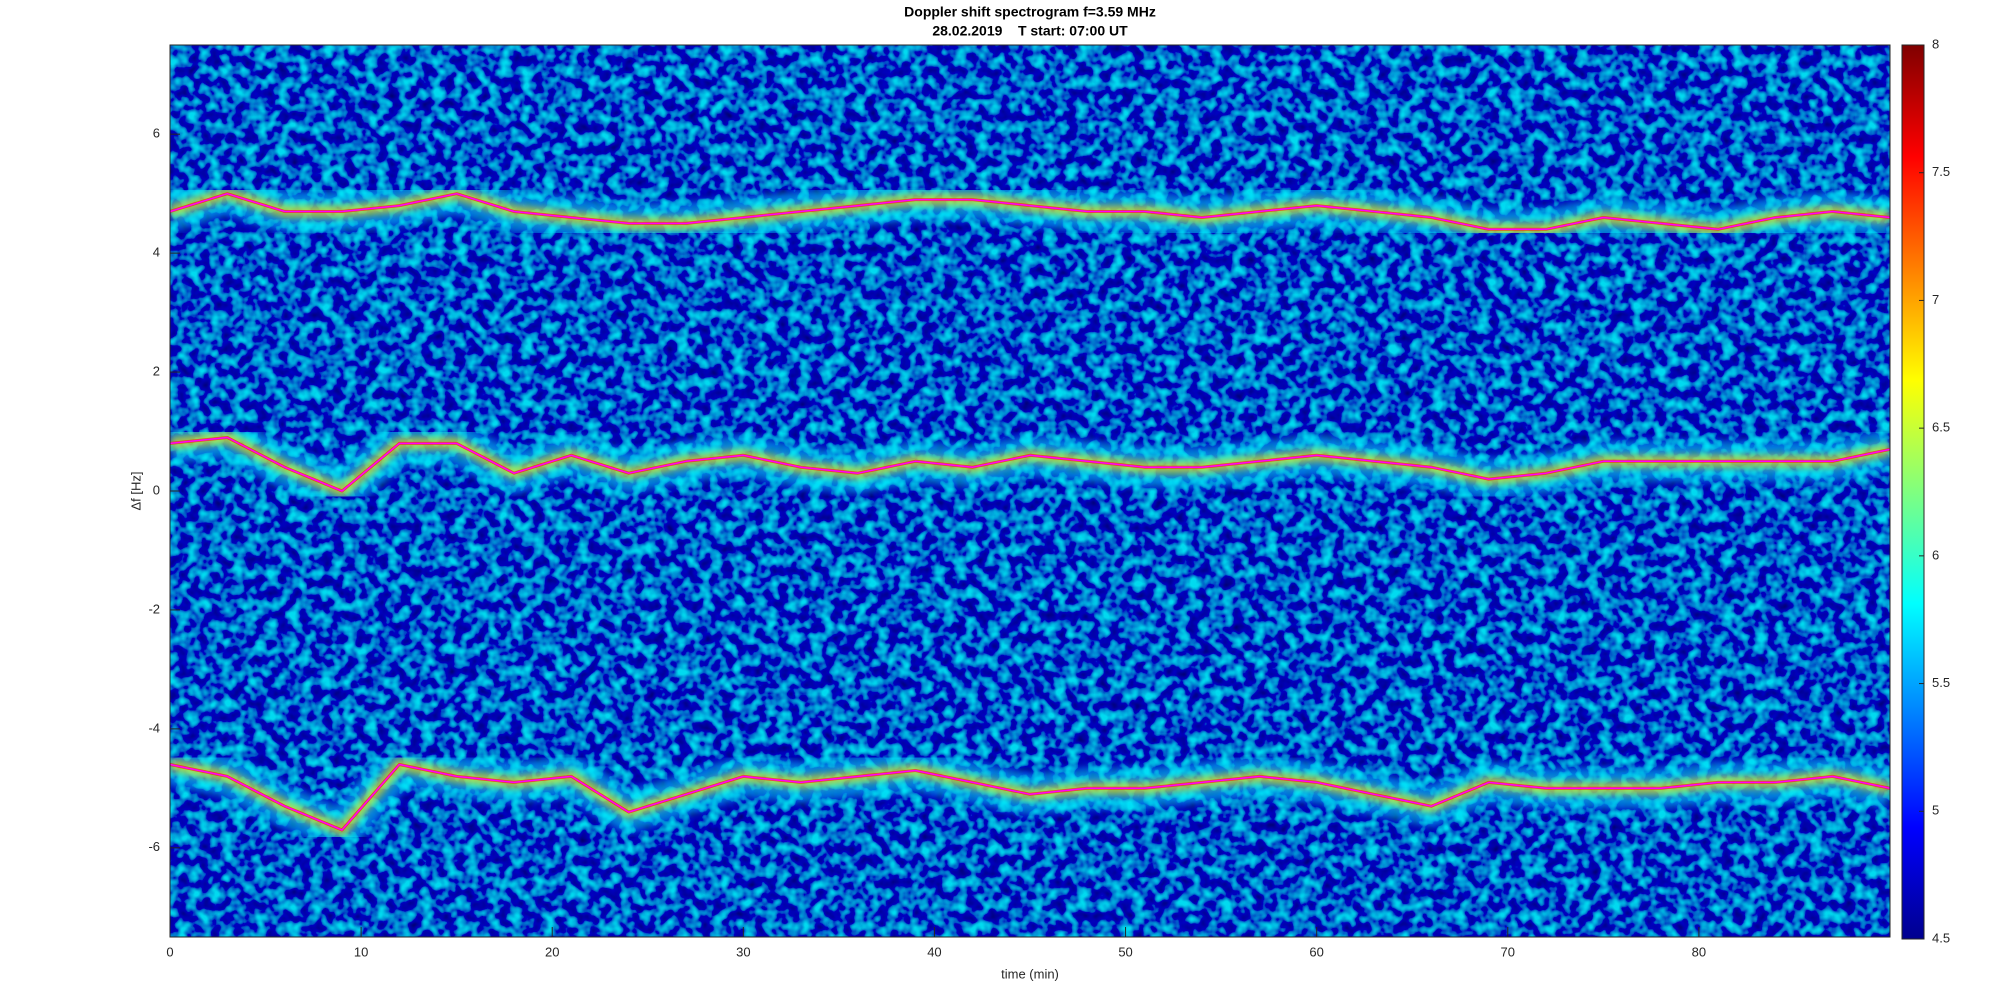 This screenshot has height=1003, width=2000. Describe the element at coordinates (1030, 31) in the screenshot. I see `chart-subtitle: 28.02.2019 T start: 07:00 UT` at that location.